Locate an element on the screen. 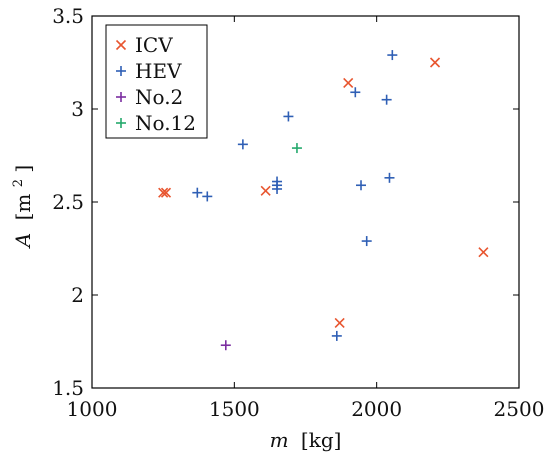  point-icv-2-stroke-b is located at coordinates (265, 190).